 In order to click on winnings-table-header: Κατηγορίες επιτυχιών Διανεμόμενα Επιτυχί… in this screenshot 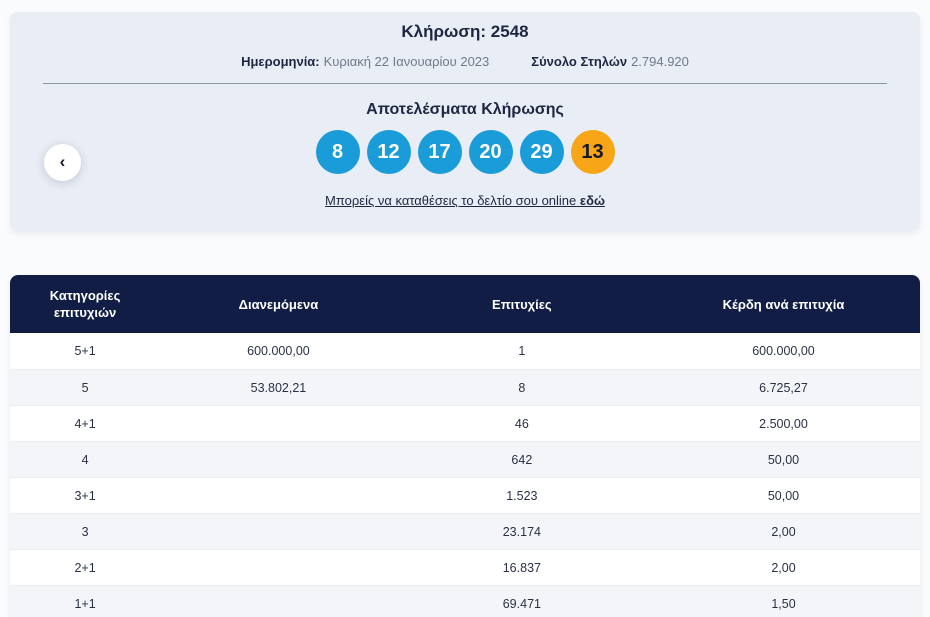, I will do `click(465, 304)`.